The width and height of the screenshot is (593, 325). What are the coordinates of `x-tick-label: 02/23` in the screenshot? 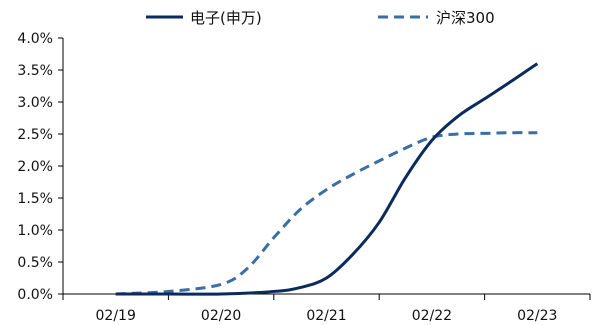 It's located at (537, 316).